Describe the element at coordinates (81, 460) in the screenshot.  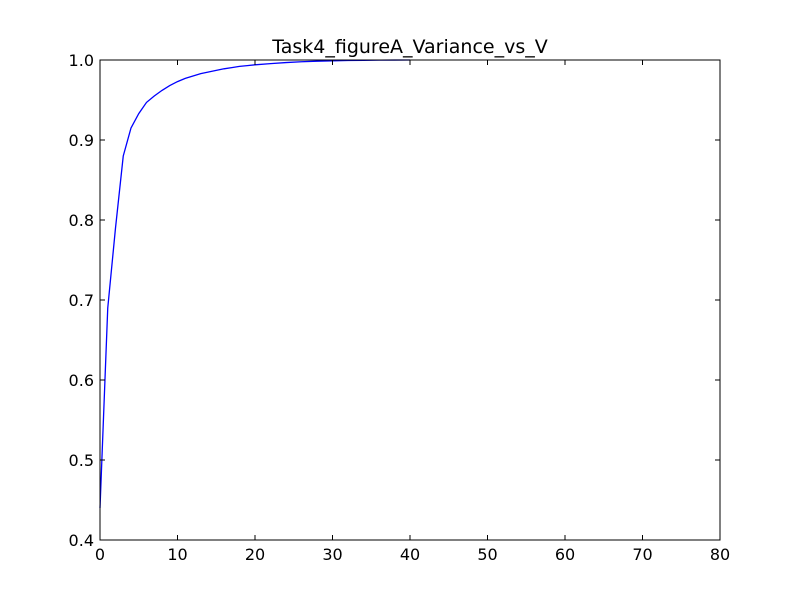
I see `y-tick-label: 0.5` at that location.